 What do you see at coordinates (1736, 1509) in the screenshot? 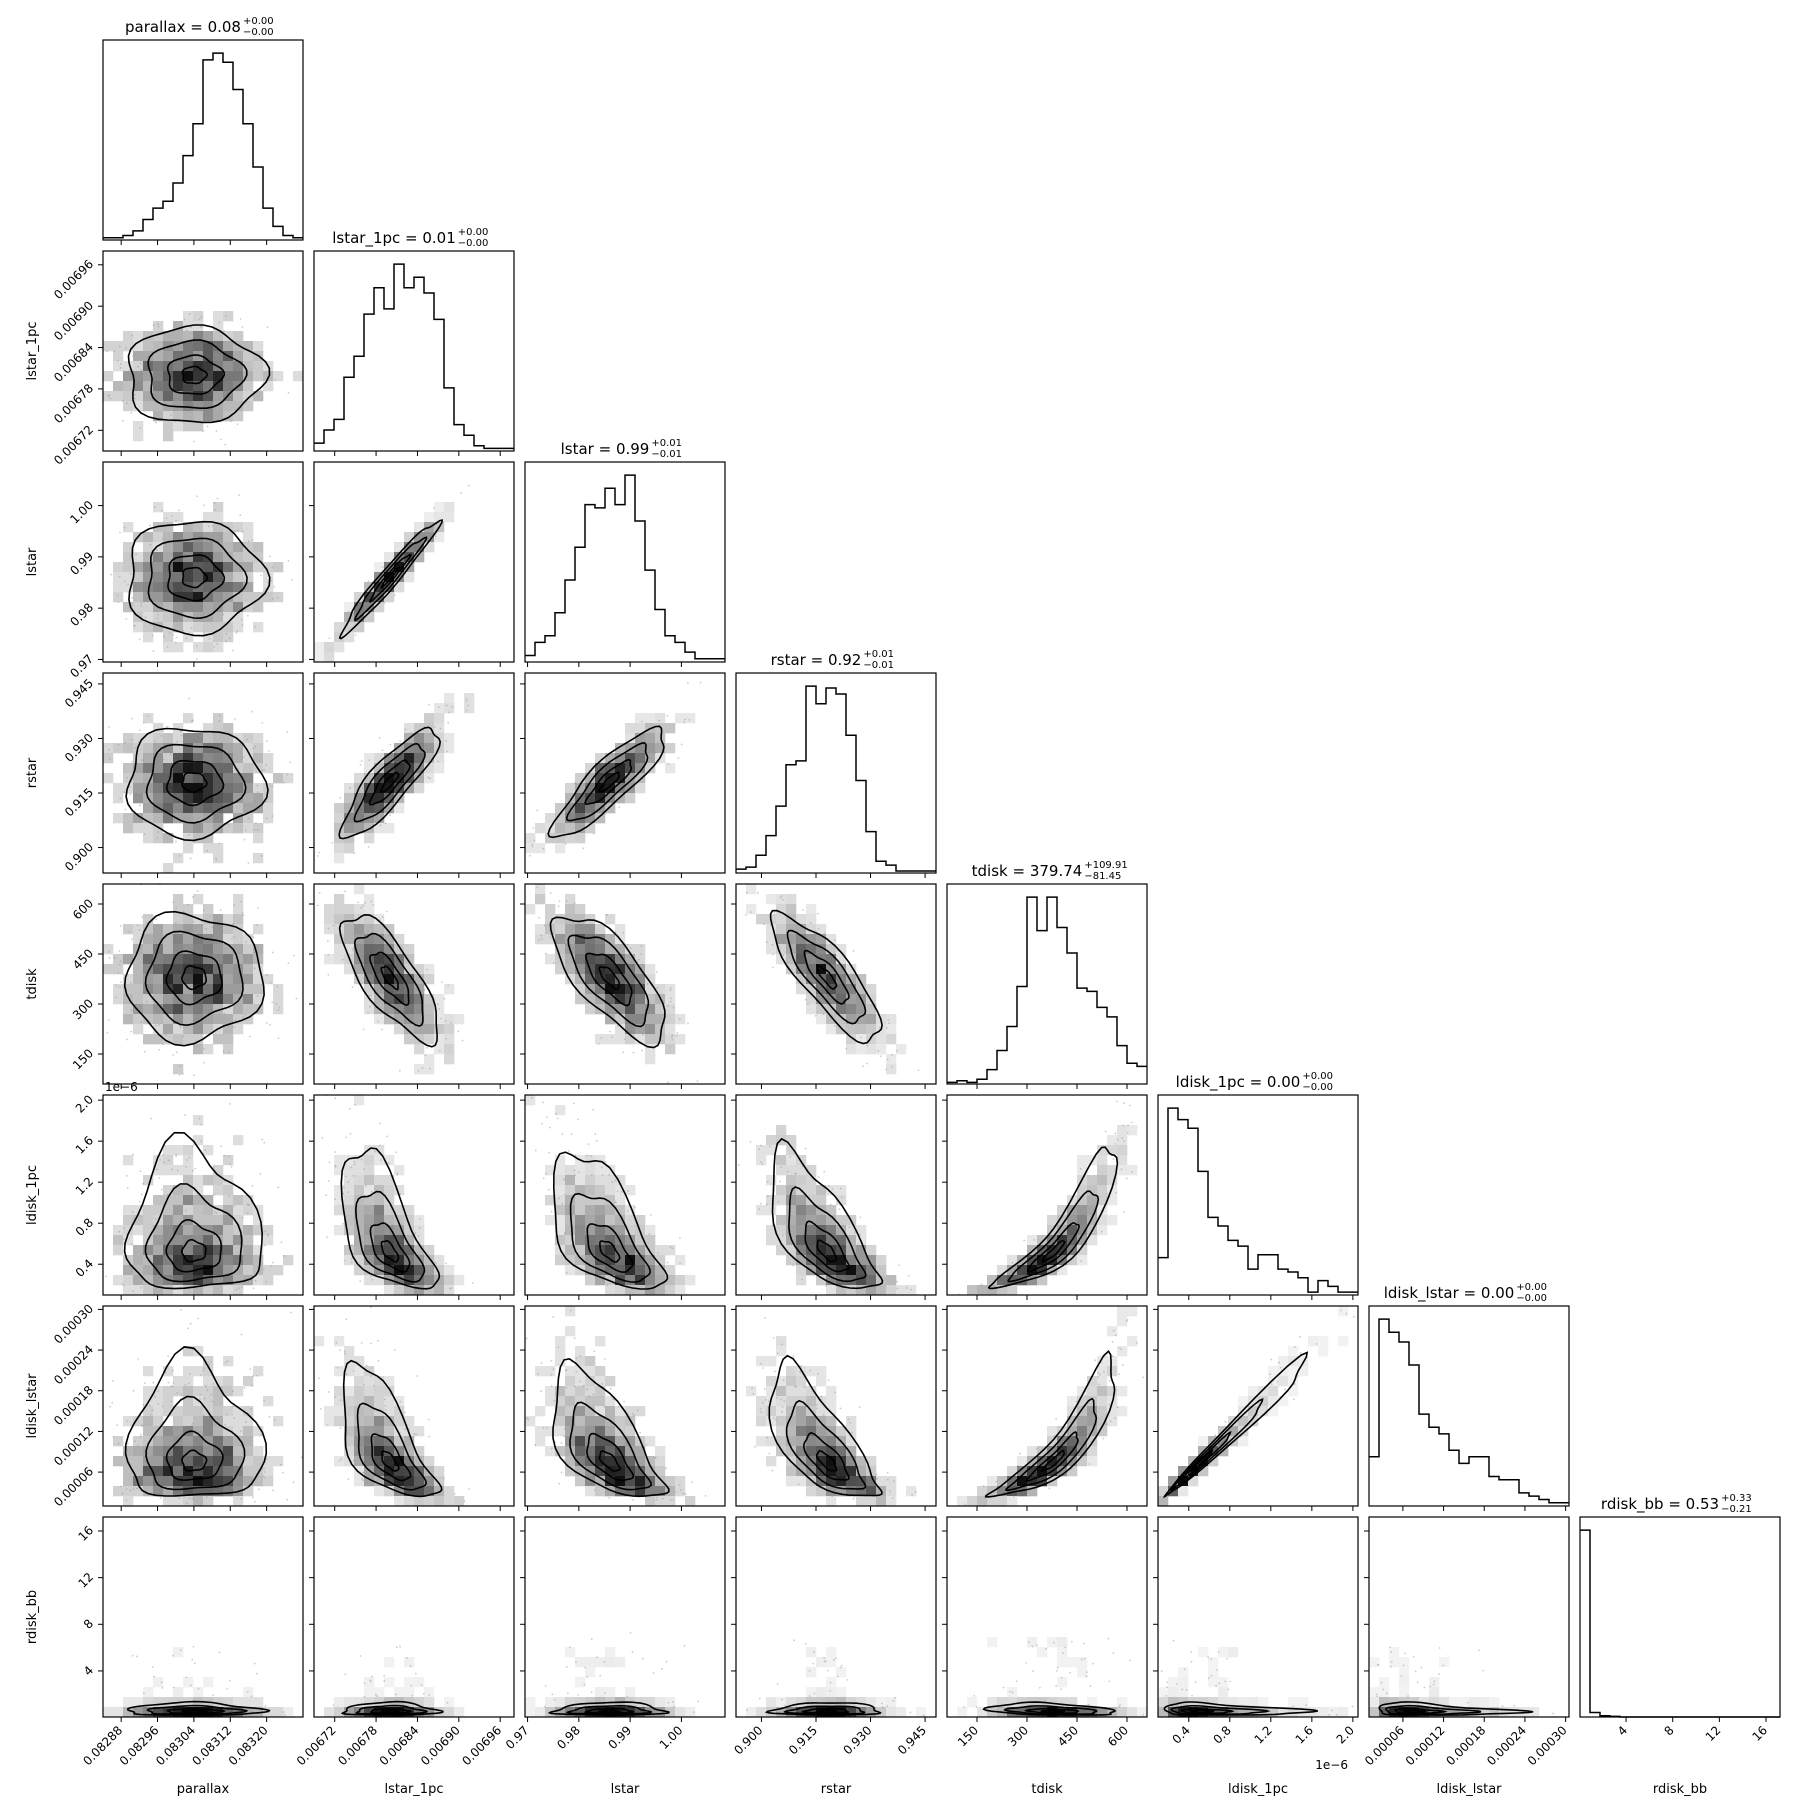
I see `title-lower-error: −0.21` at bounding box center [1736, 1509].